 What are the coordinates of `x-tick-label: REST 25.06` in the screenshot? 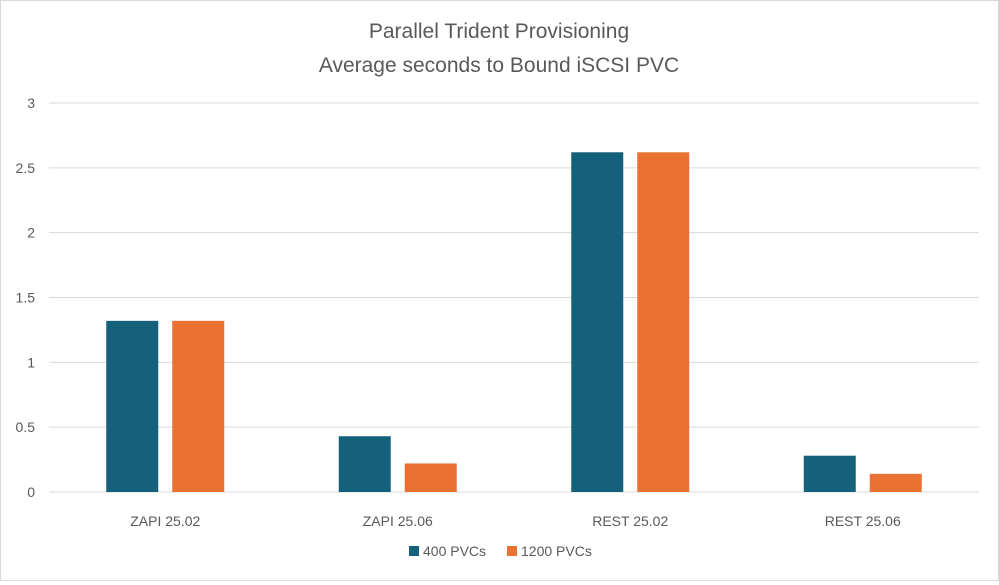 It's located at (863, 521).